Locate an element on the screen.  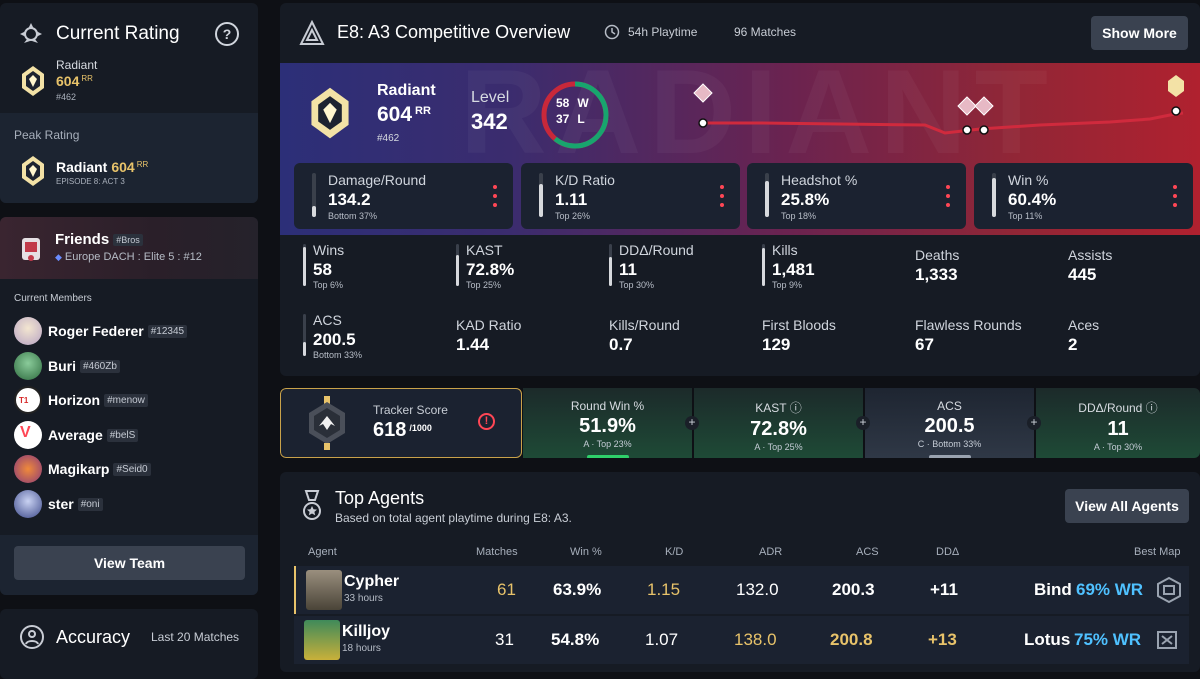
col-kd: K/D is located at coordinates (674, 552).